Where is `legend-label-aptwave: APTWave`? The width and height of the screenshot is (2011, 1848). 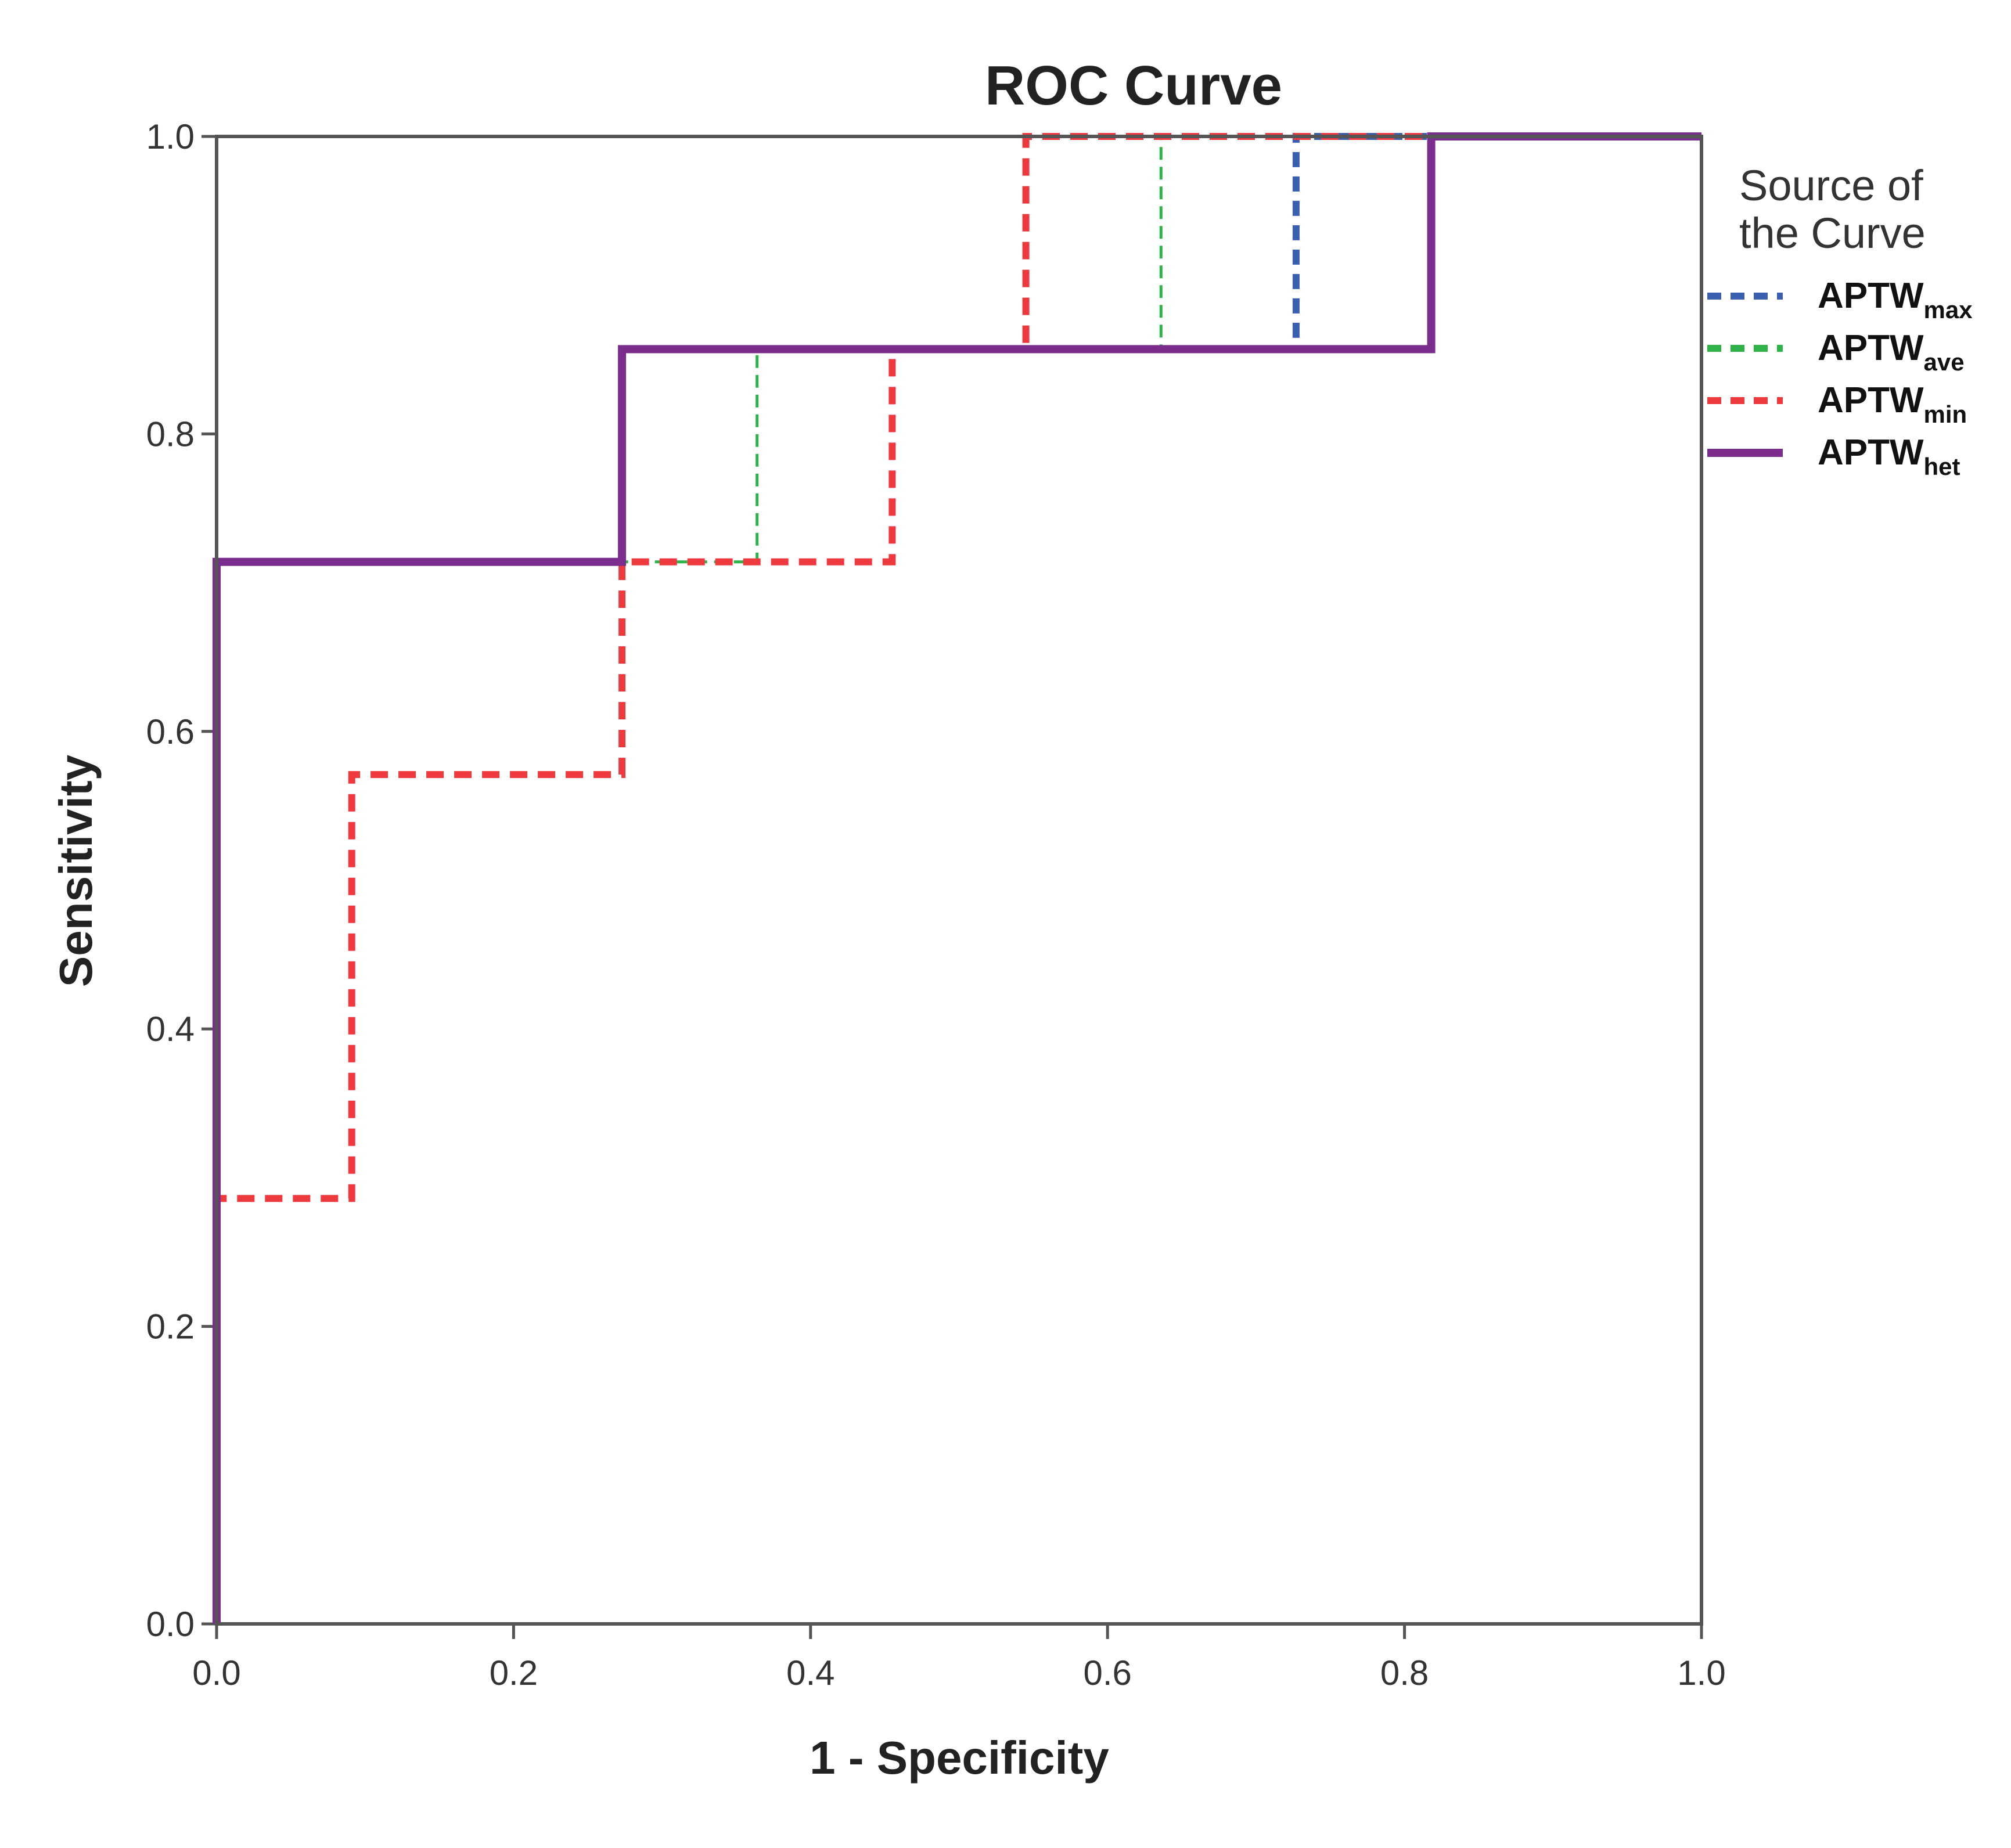 legend-label-aptwave: APTWave is located at coordinates (1892, 352).